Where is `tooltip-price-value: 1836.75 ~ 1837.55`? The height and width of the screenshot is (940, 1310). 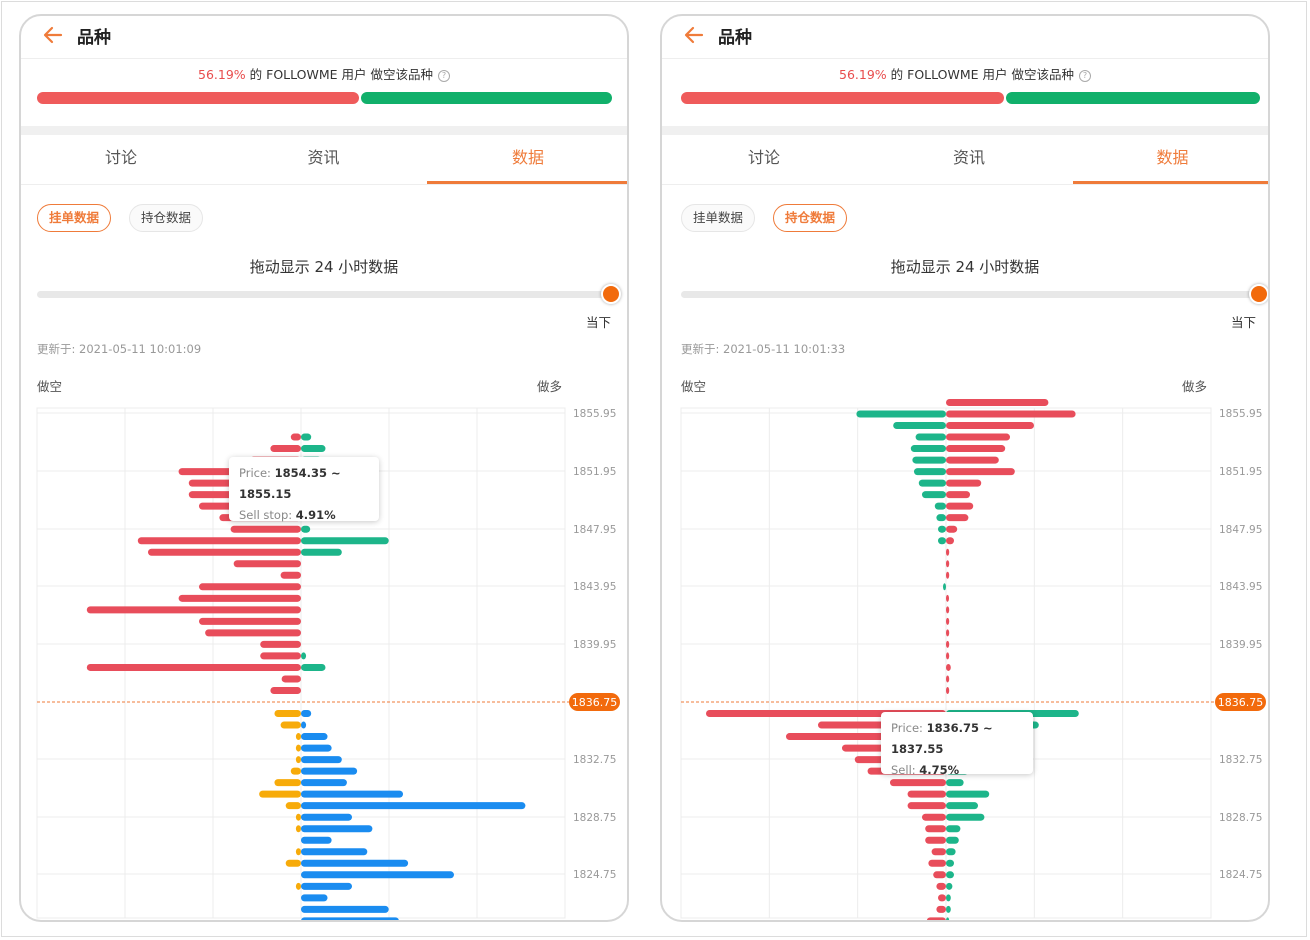
tooltip-price-value: 1836.75 ~ 1837.55 is located at coordinates (942, 738).